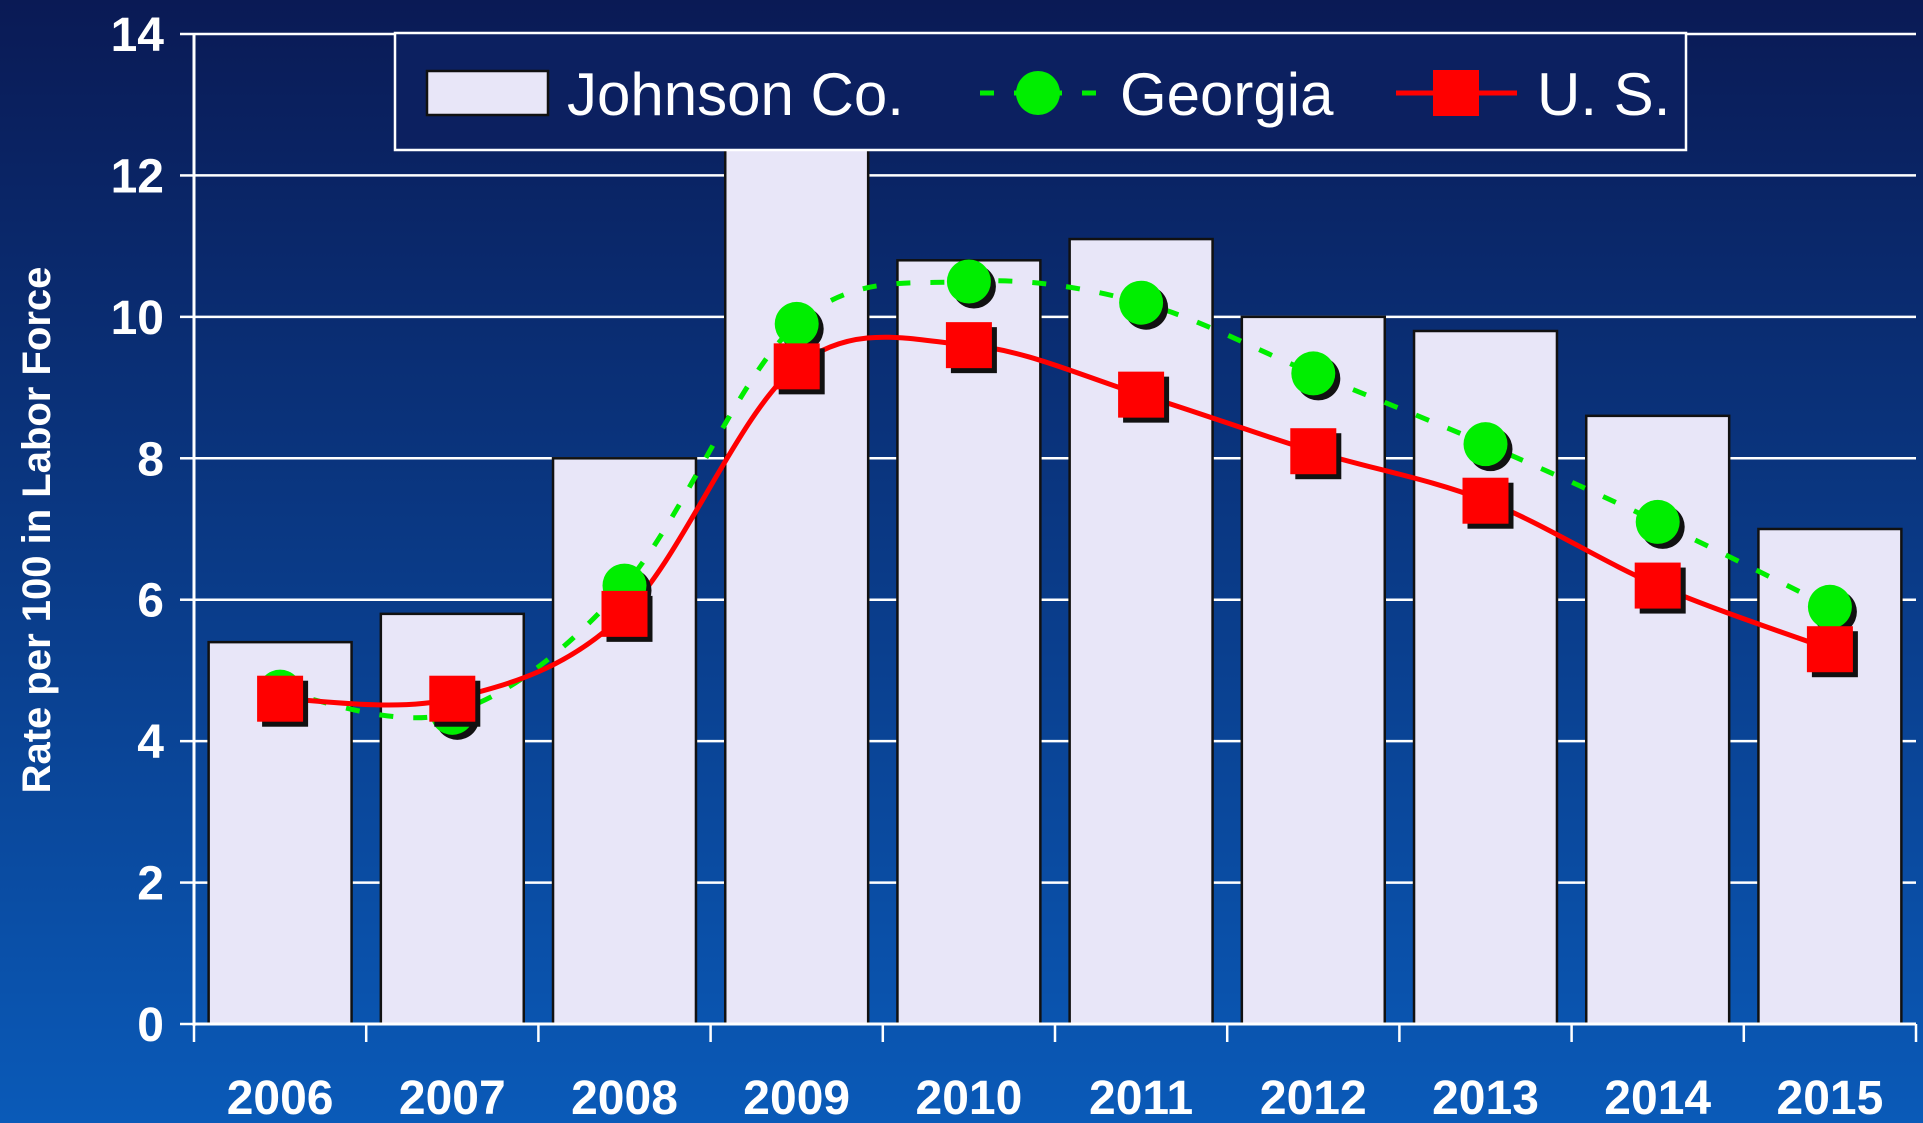 The image size is (1923, 1123). I want to click on legend-label: Georgia, so click(1227, 94).